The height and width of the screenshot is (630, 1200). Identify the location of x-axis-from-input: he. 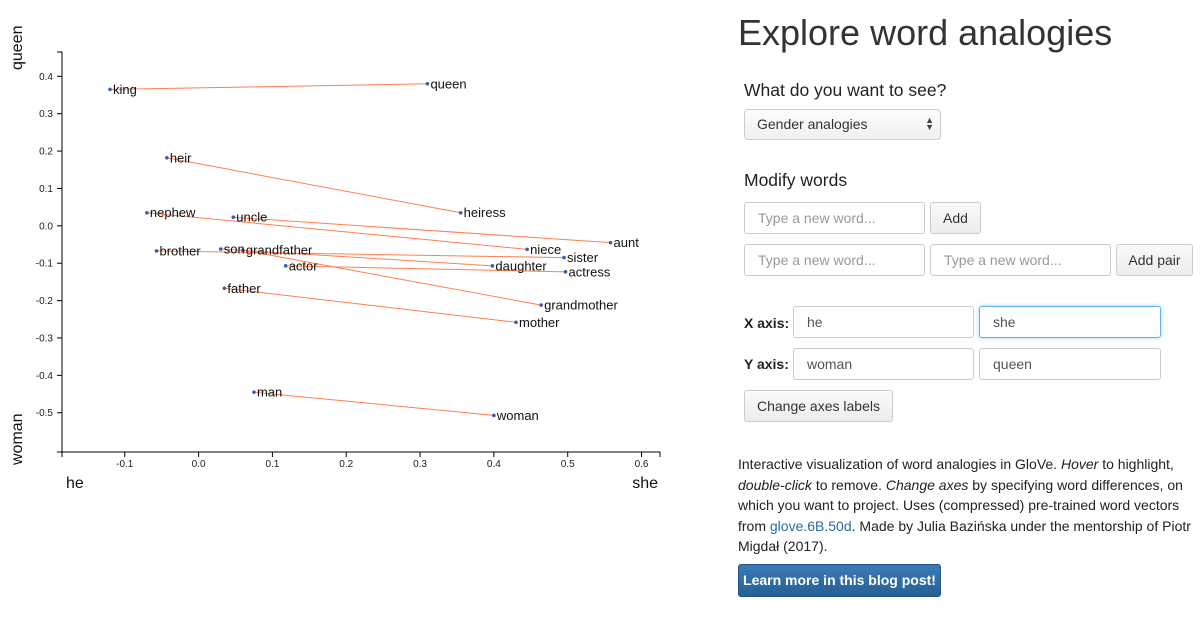
(883, 322).